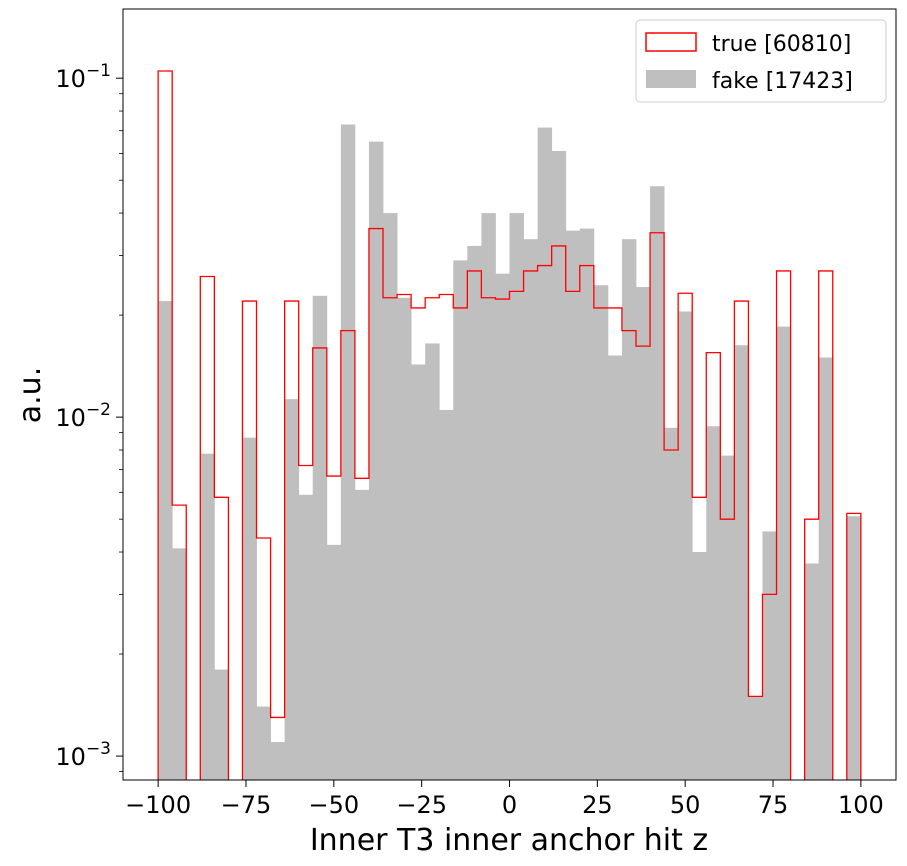  Describe the element at coordinates (246, 805) in the screenshot. I see `x-tick-label: −75` at that location.